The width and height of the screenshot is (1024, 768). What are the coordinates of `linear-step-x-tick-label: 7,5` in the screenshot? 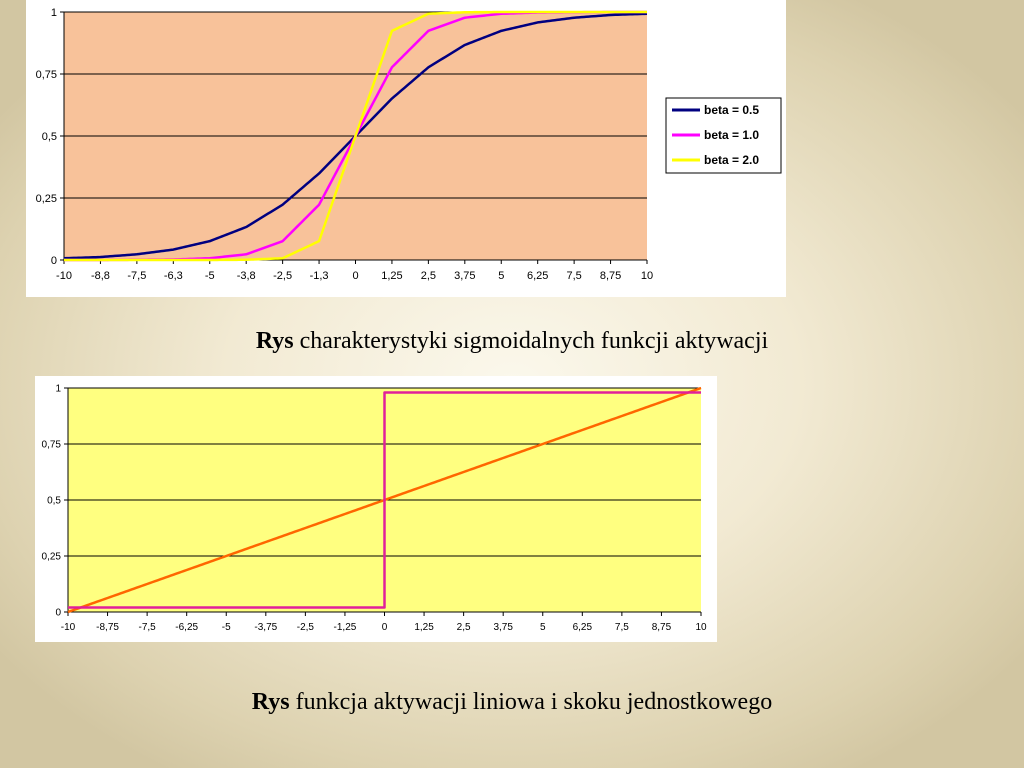 It's located at (622, 627).